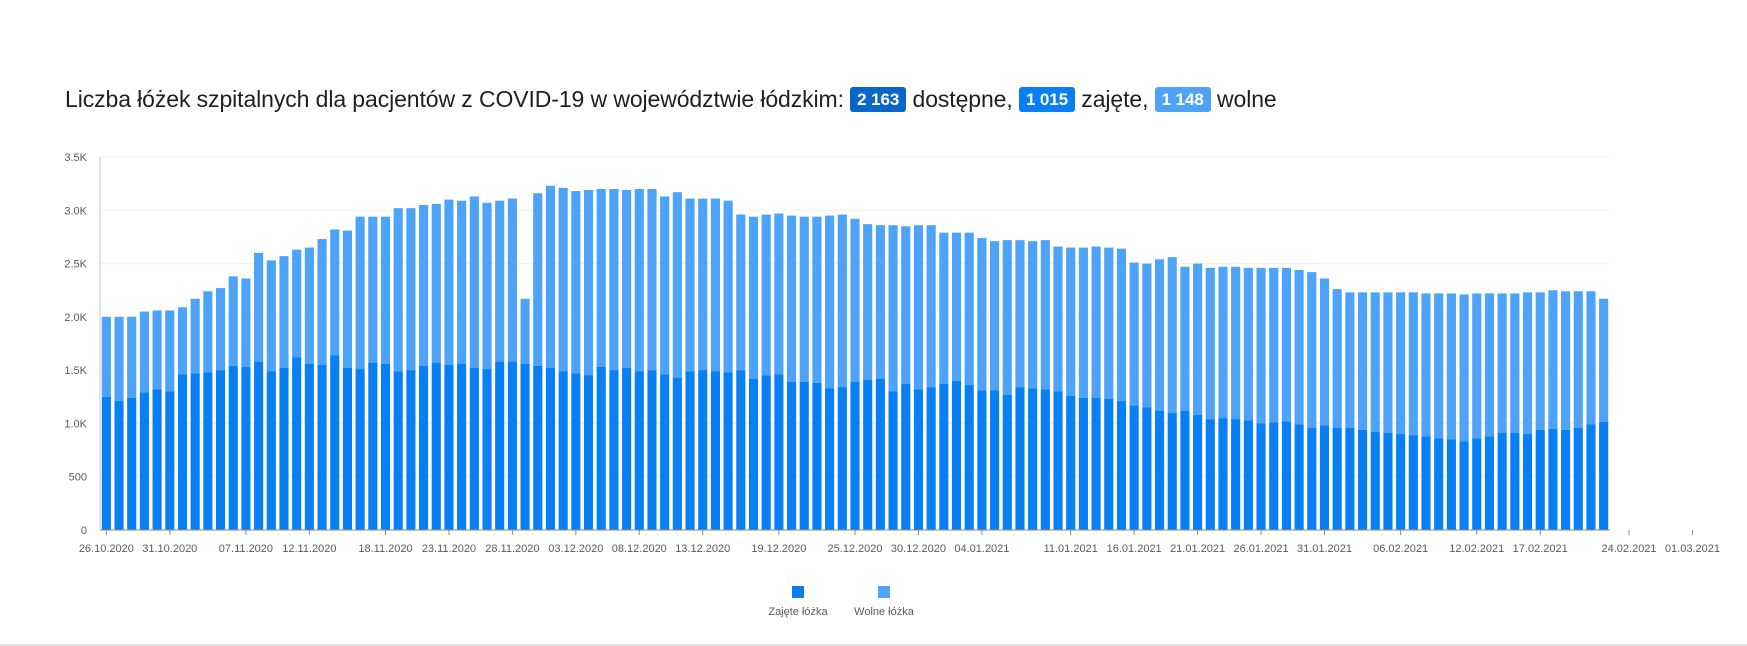 The width and height of the screenshot is (1747, 646). What do you see at coordinates (78, 478) in the screenshot?
I see `y-tick-label: 500` at bounding box center [78, 478].